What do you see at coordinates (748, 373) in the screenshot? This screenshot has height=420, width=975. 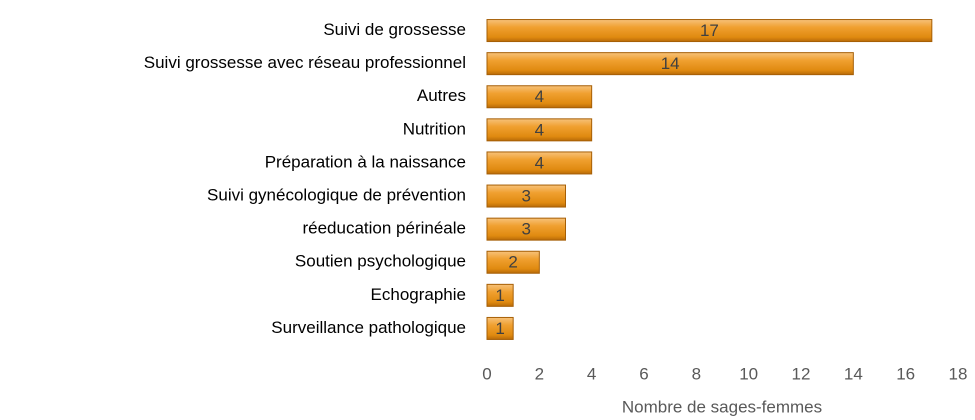 I see `x-tick-label: 10` at bounding box center [748, 373].